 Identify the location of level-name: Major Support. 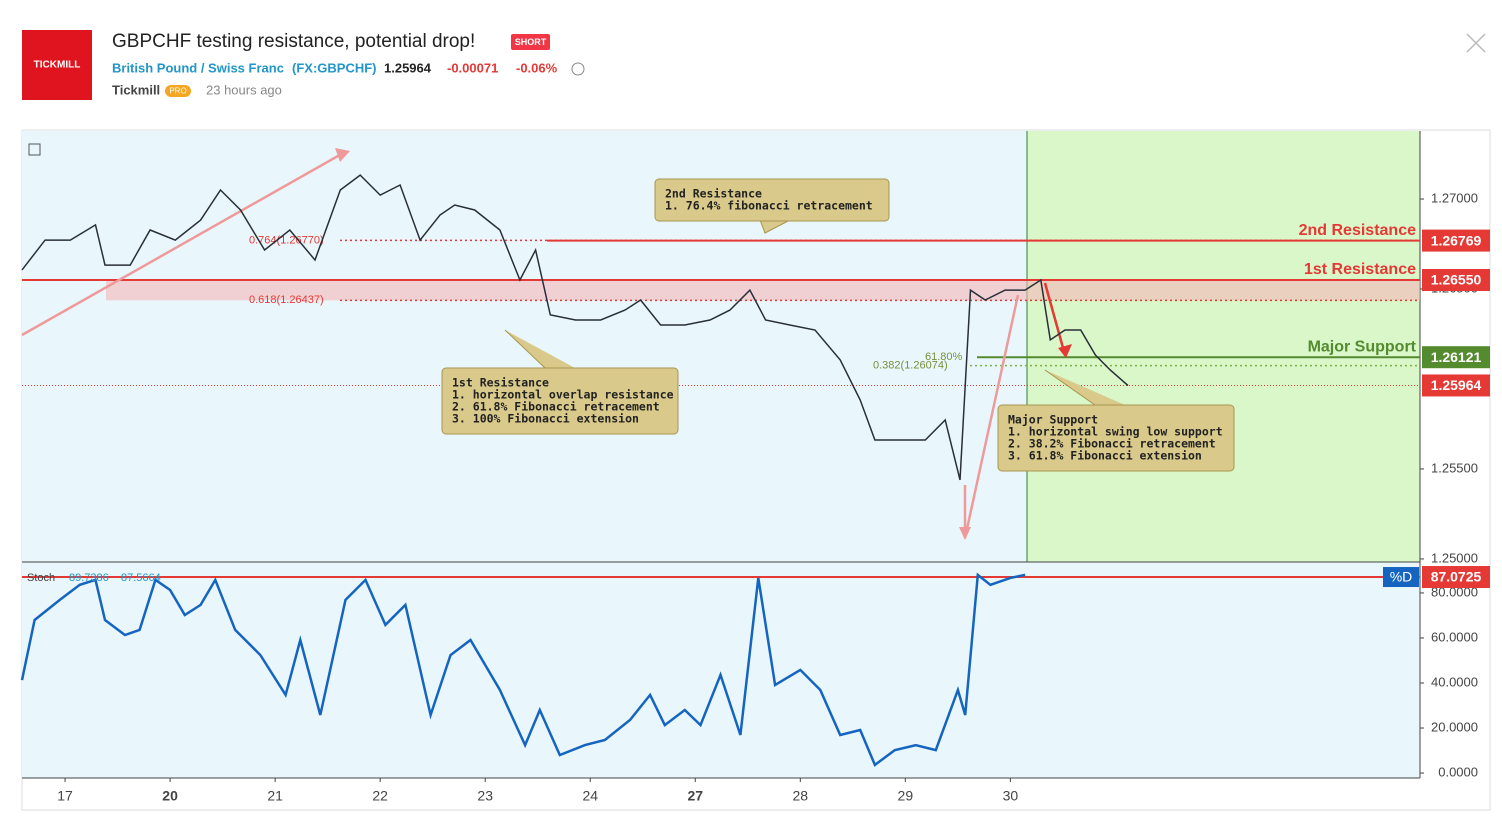
(1362, 346).